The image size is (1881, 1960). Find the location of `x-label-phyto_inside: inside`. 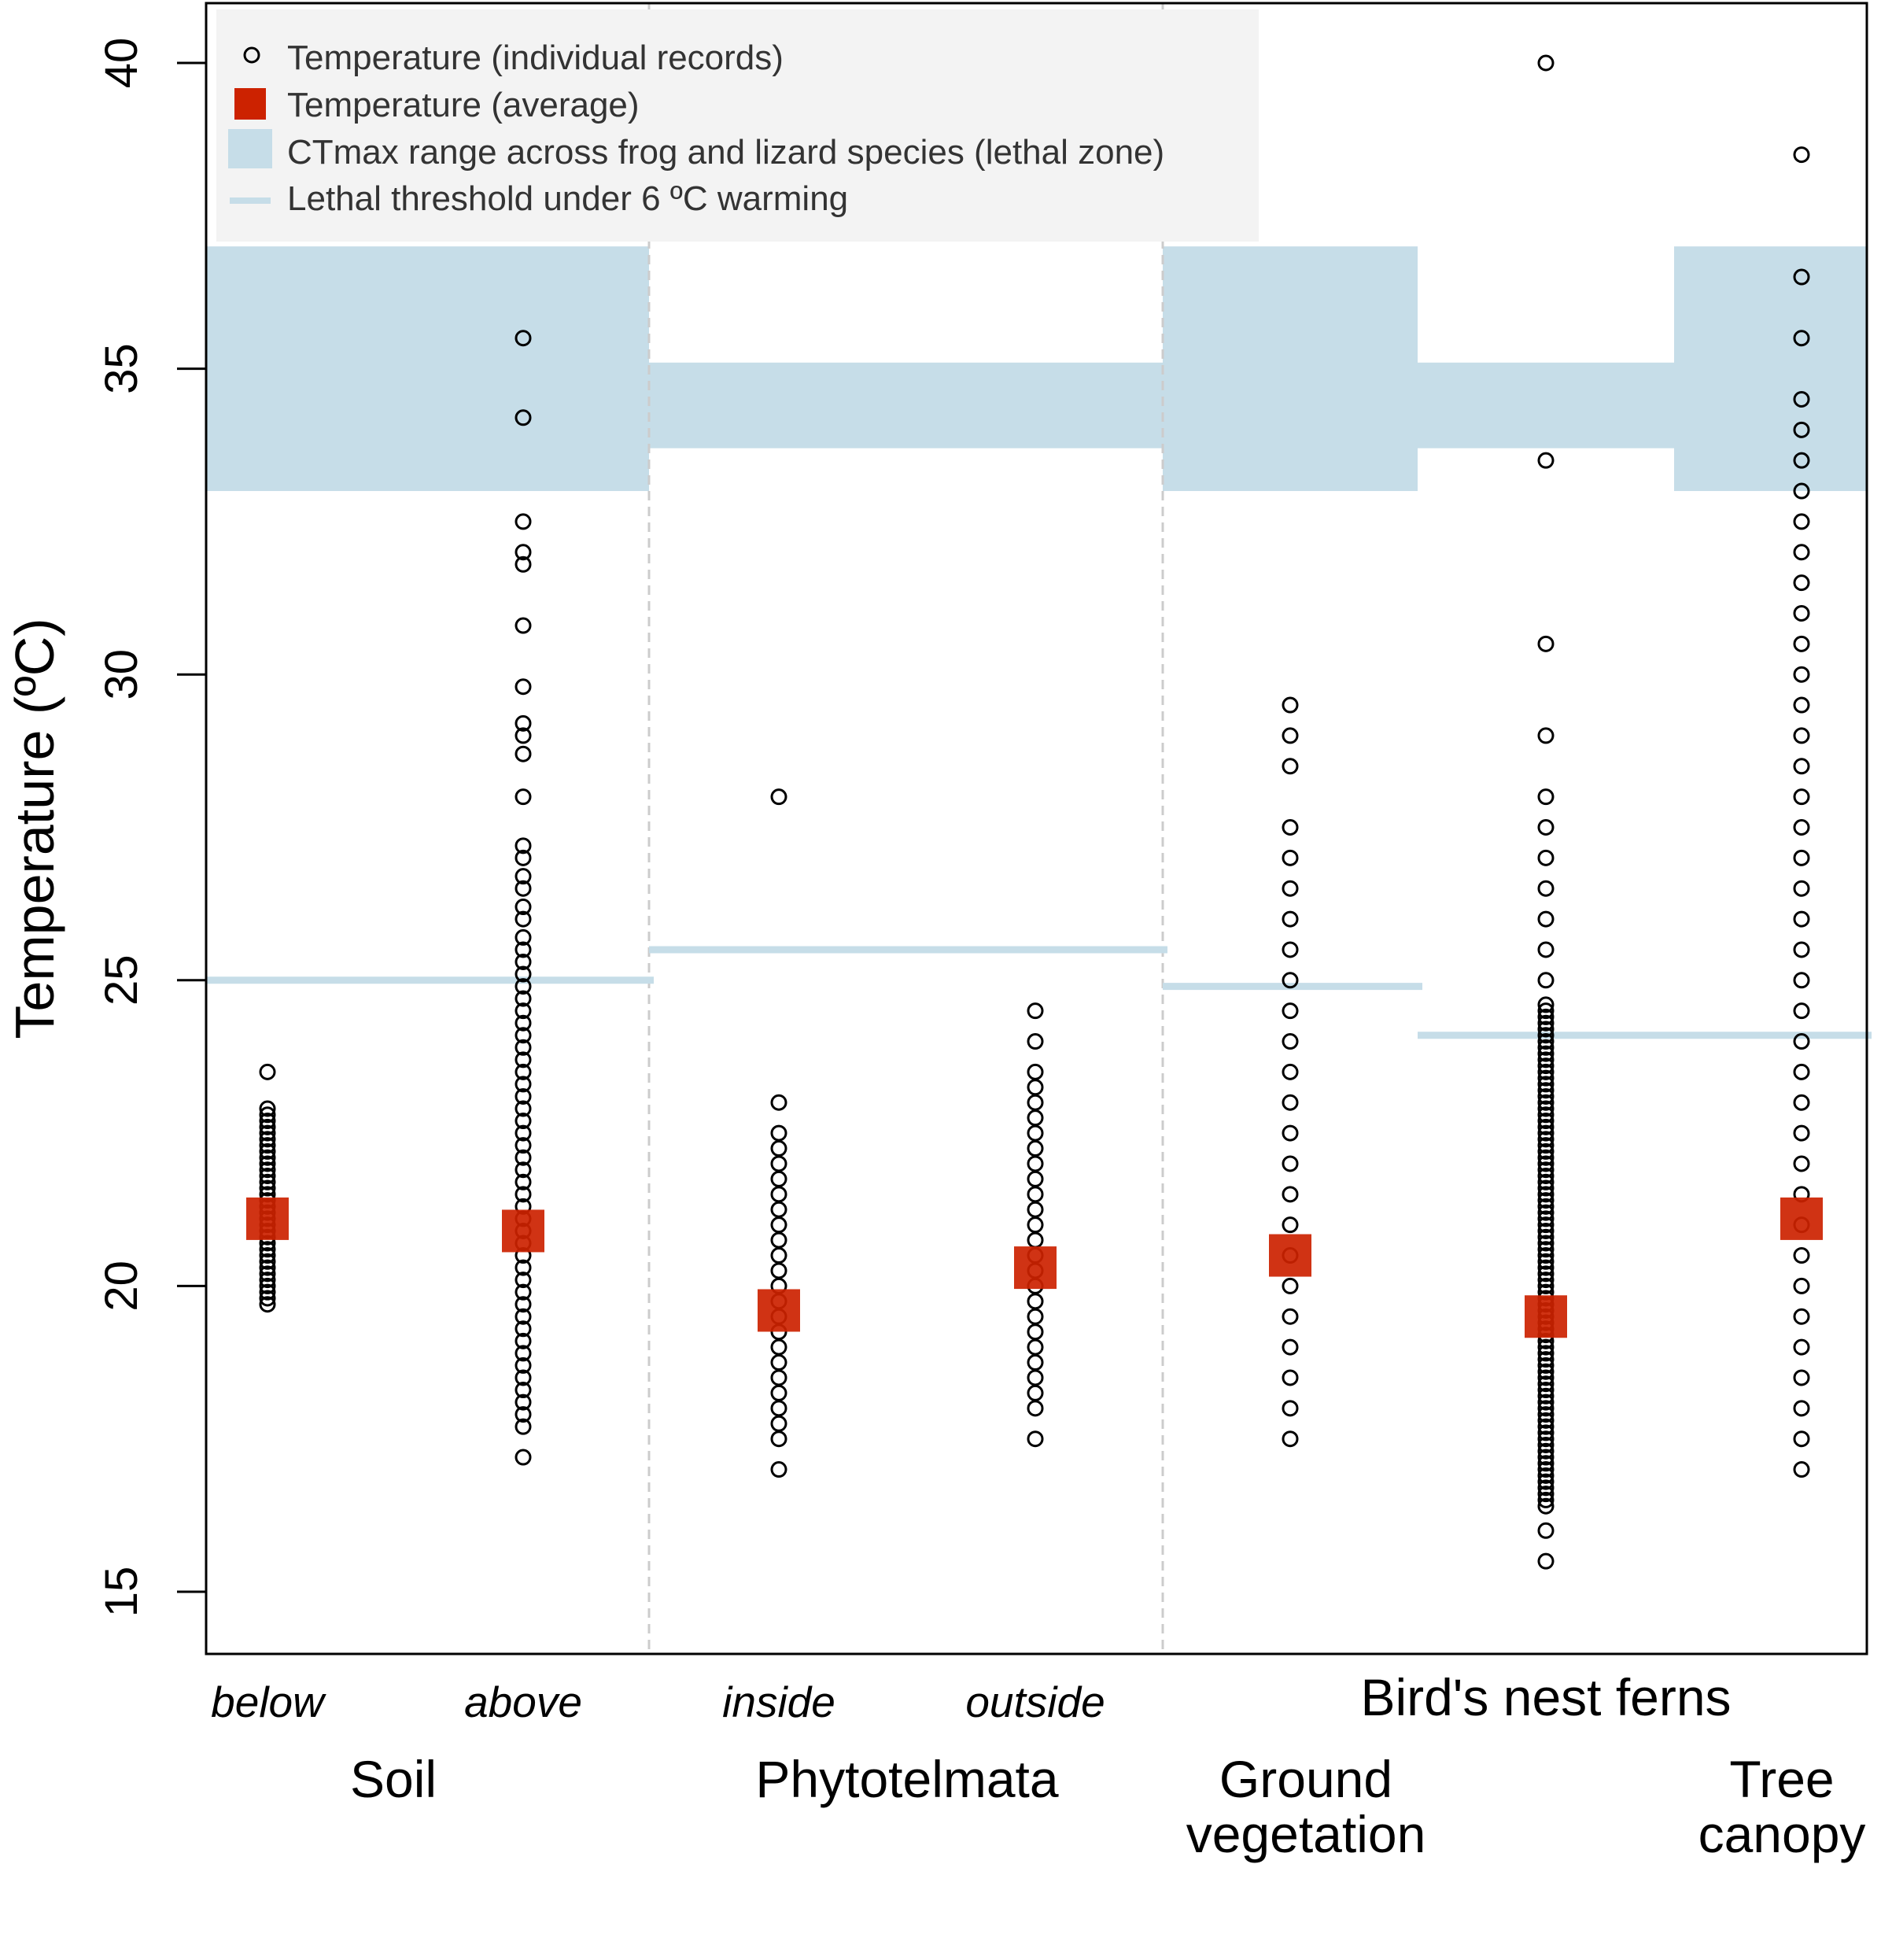

x-label-phyto_inside: inside is located at coordinates (778, 1702).